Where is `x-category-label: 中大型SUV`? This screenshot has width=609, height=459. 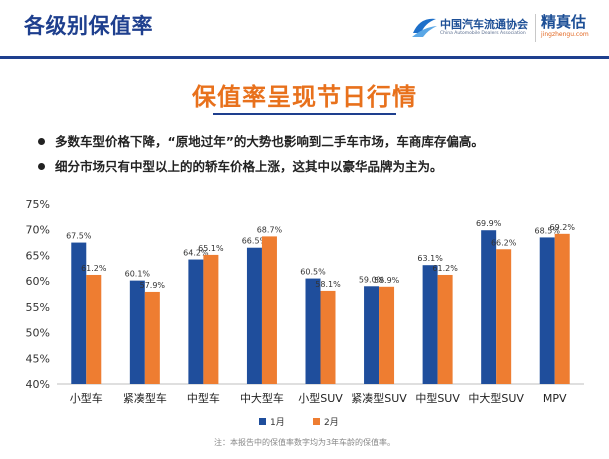 x-category-label: 中大型SUV is located at coordinates (496, 398).